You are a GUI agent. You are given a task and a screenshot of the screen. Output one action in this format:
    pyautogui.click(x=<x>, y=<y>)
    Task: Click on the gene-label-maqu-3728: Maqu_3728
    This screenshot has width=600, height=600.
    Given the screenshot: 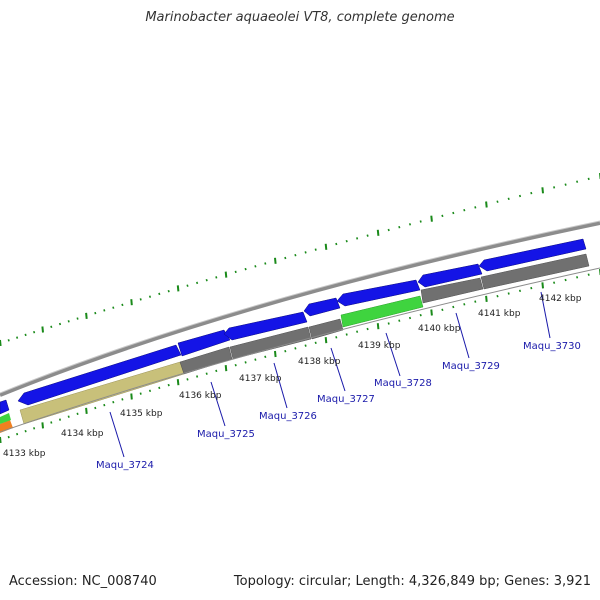 What is the action you would take?
    pyautogui.click(x=403, y=383)
    